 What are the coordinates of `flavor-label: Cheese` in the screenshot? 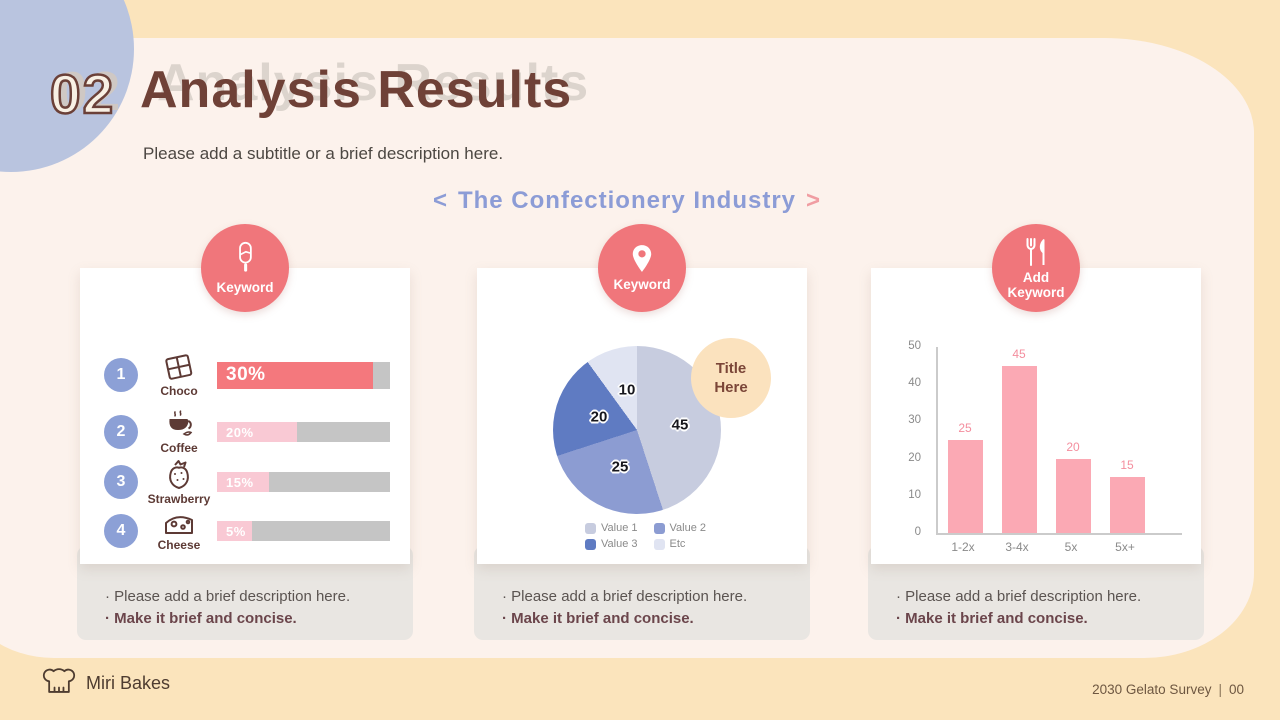 It's located at (179, 544).